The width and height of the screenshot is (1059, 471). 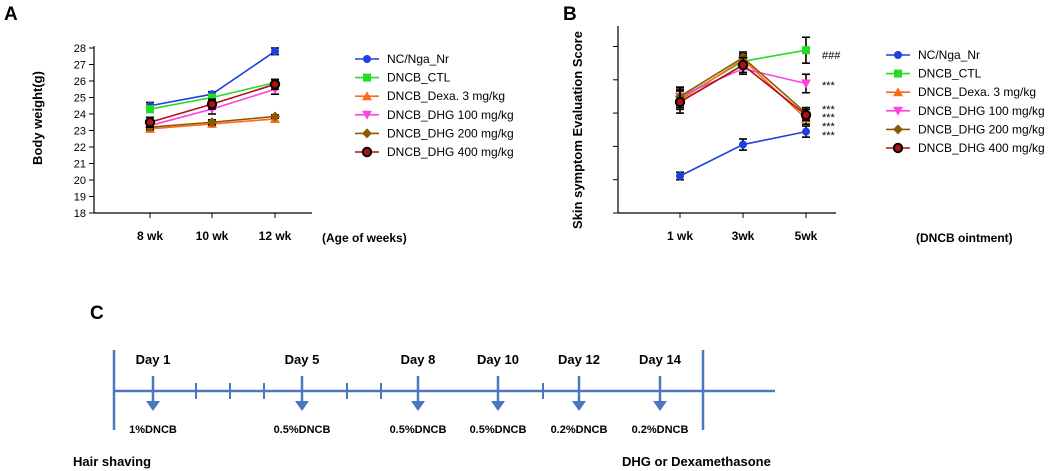 What do you see at coordinates (806, 50) in the screenshot?
I see `chart-b-point-ctl` at bounding box center [806, 50].